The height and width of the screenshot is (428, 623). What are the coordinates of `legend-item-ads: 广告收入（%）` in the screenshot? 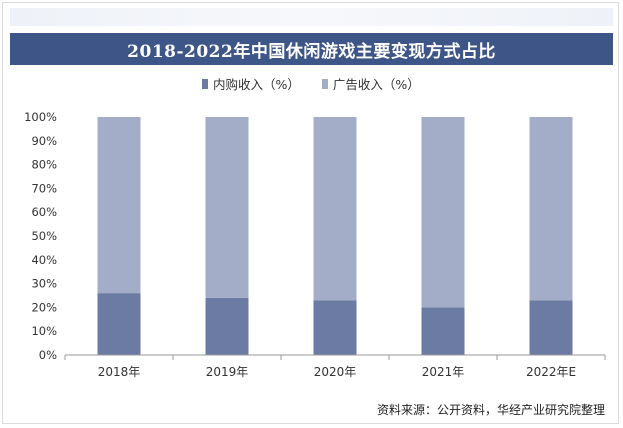 It's located at (370, 83).